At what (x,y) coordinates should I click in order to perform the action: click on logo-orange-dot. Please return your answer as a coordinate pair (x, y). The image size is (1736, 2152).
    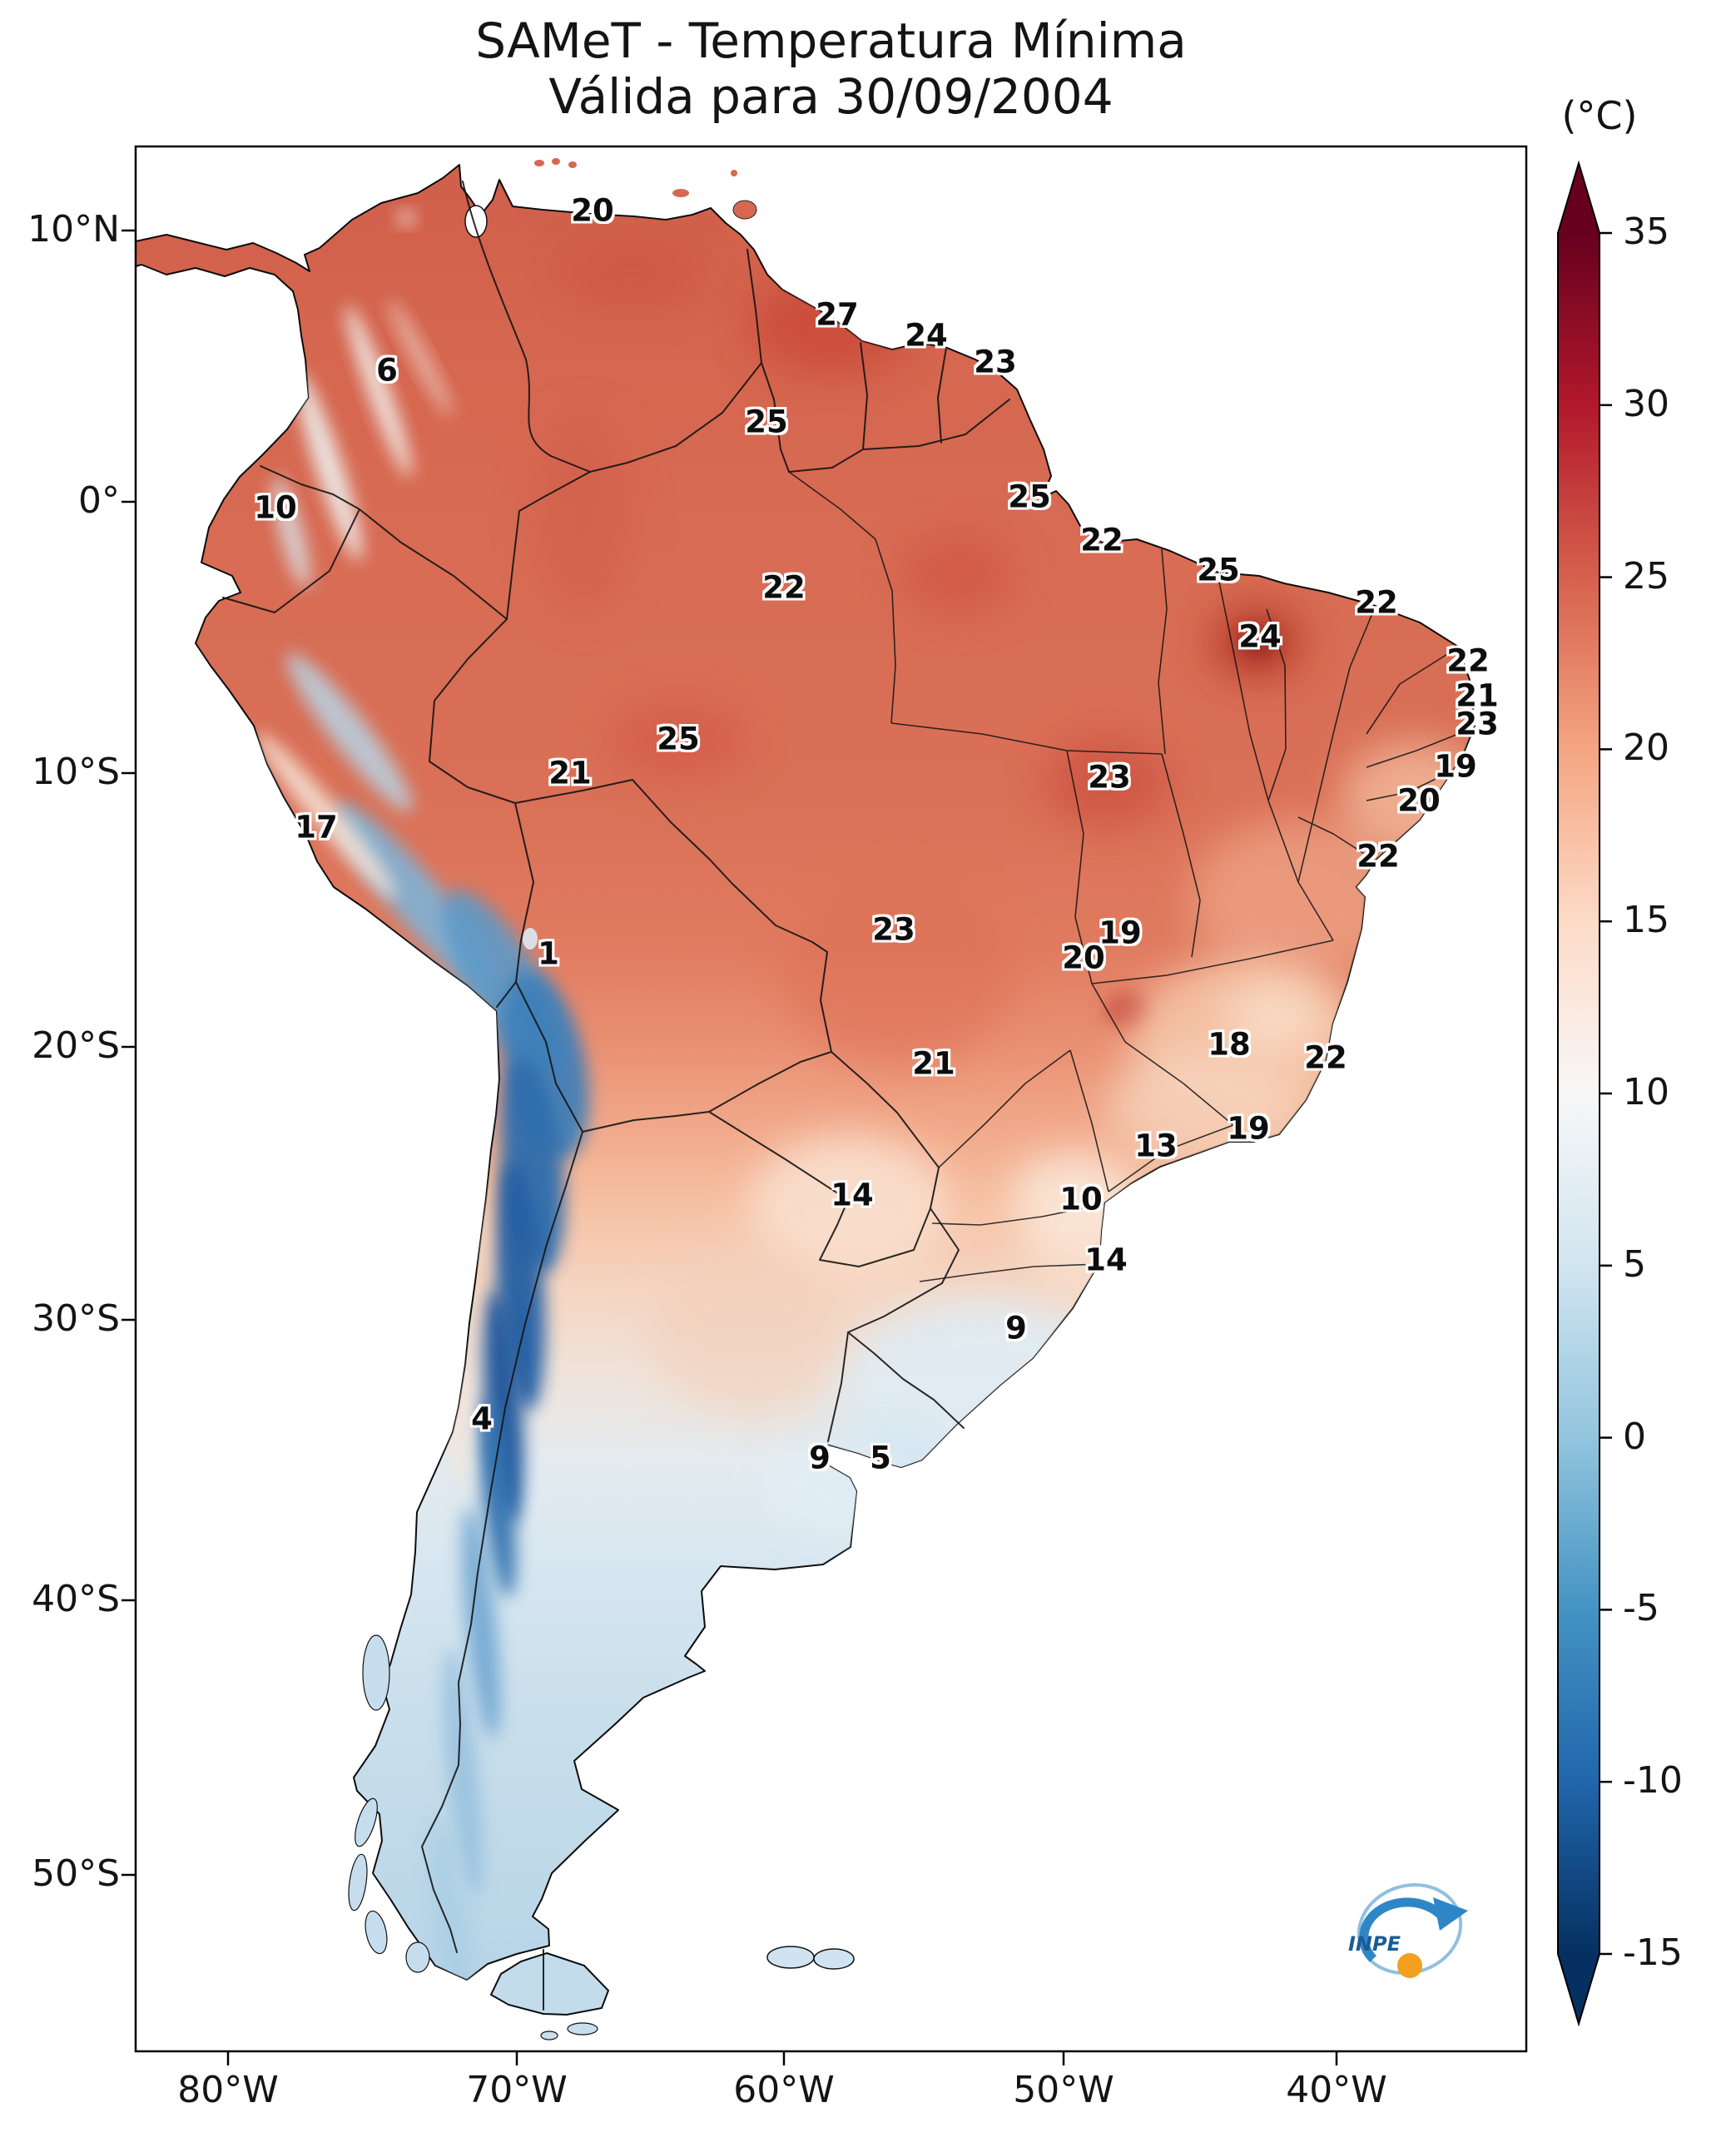
    Looking at the image, I should click on (1409, 1965).